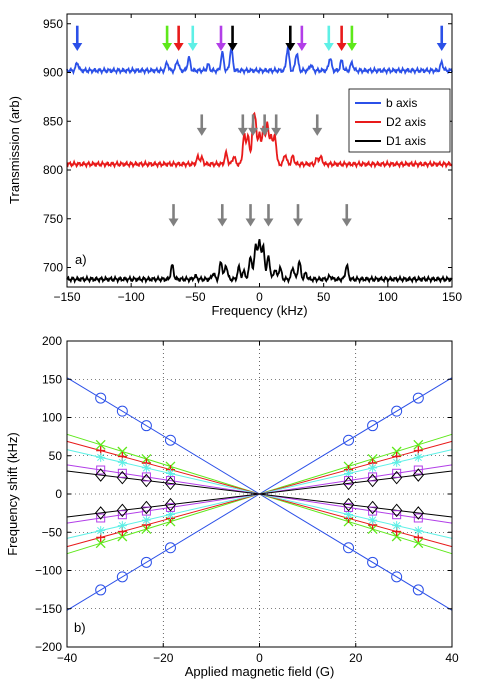  I want to click on y-tick-label: 50, so click(56, 456).